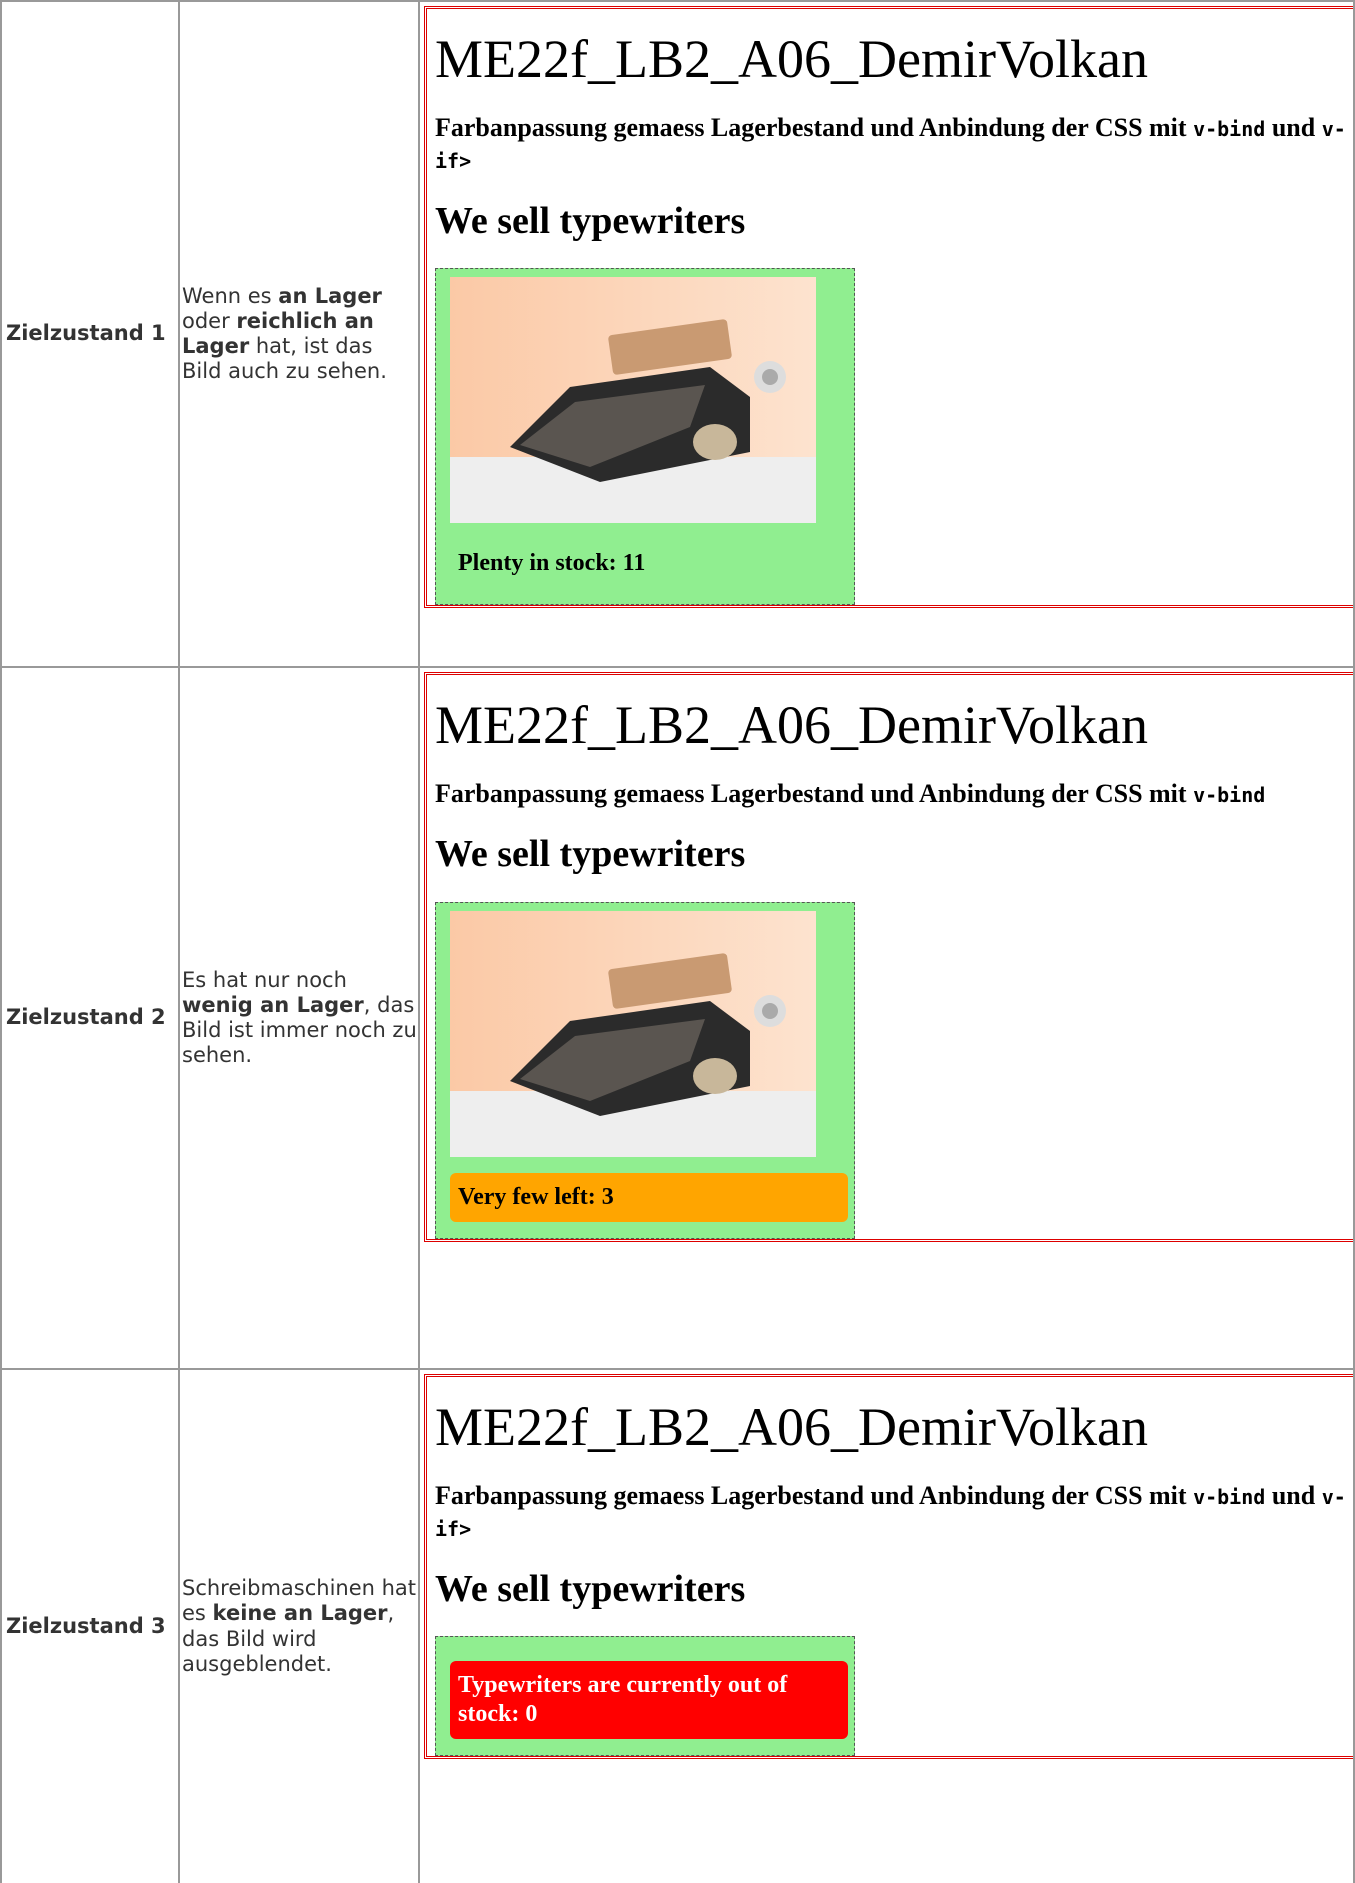 This screenshot has width=1355, height=1883. Describe the element at coordinates (90, 334) in the screenshot. I see `state-label: Zielzustand 1` at that location.